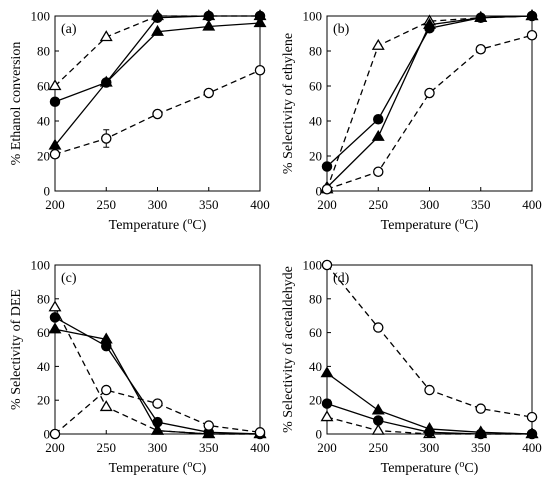  I want to click on panel-label: (d), so click(341, 278).